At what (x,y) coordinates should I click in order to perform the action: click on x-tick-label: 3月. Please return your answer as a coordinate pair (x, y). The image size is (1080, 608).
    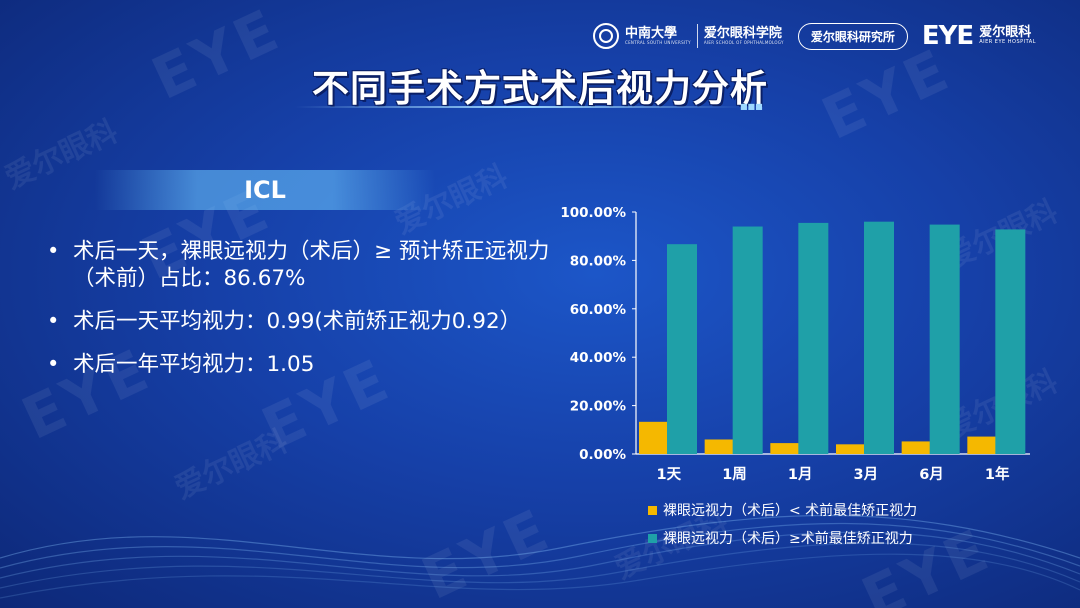
    Looking at the image, I should click on (866, 474).